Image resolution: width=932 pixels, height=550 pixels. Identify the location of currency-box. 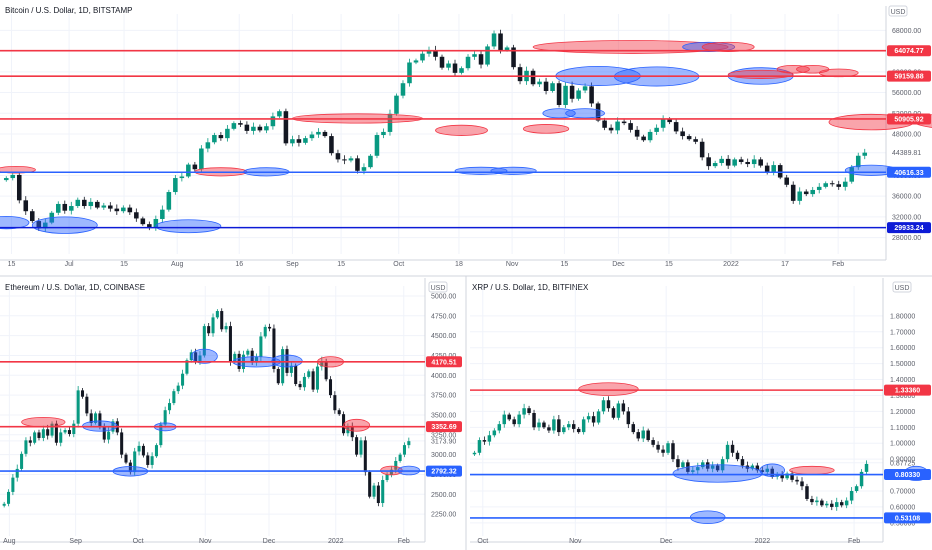
(902, 287).